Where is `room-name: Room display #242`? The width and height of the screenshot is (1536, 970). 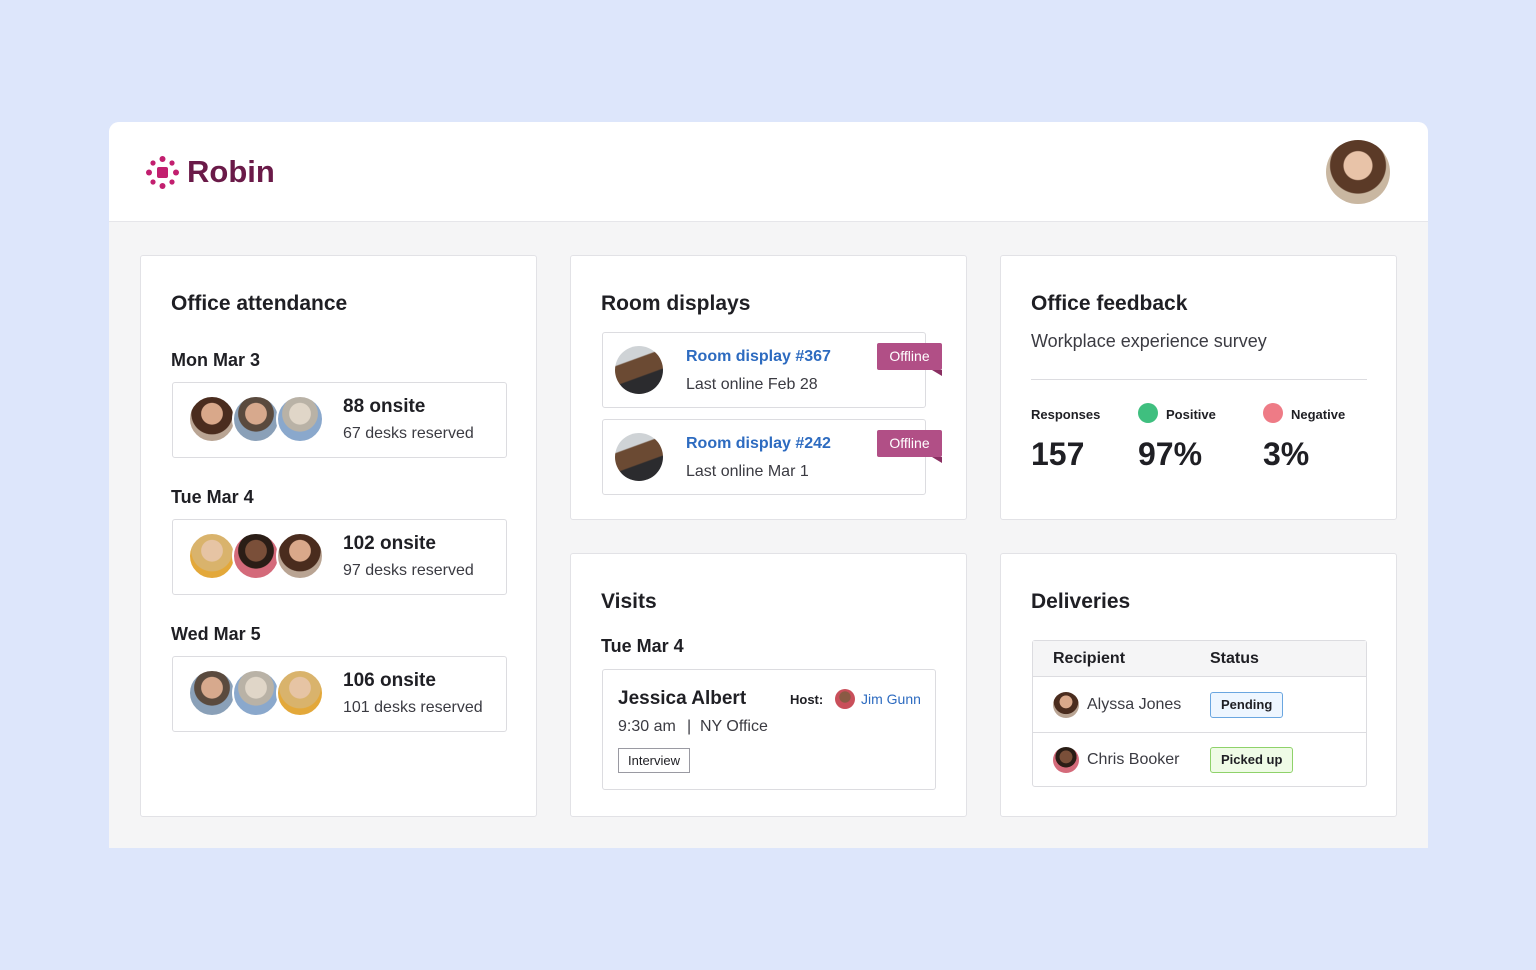
room-name: Room display #242 is located at coordinates (758, 443).